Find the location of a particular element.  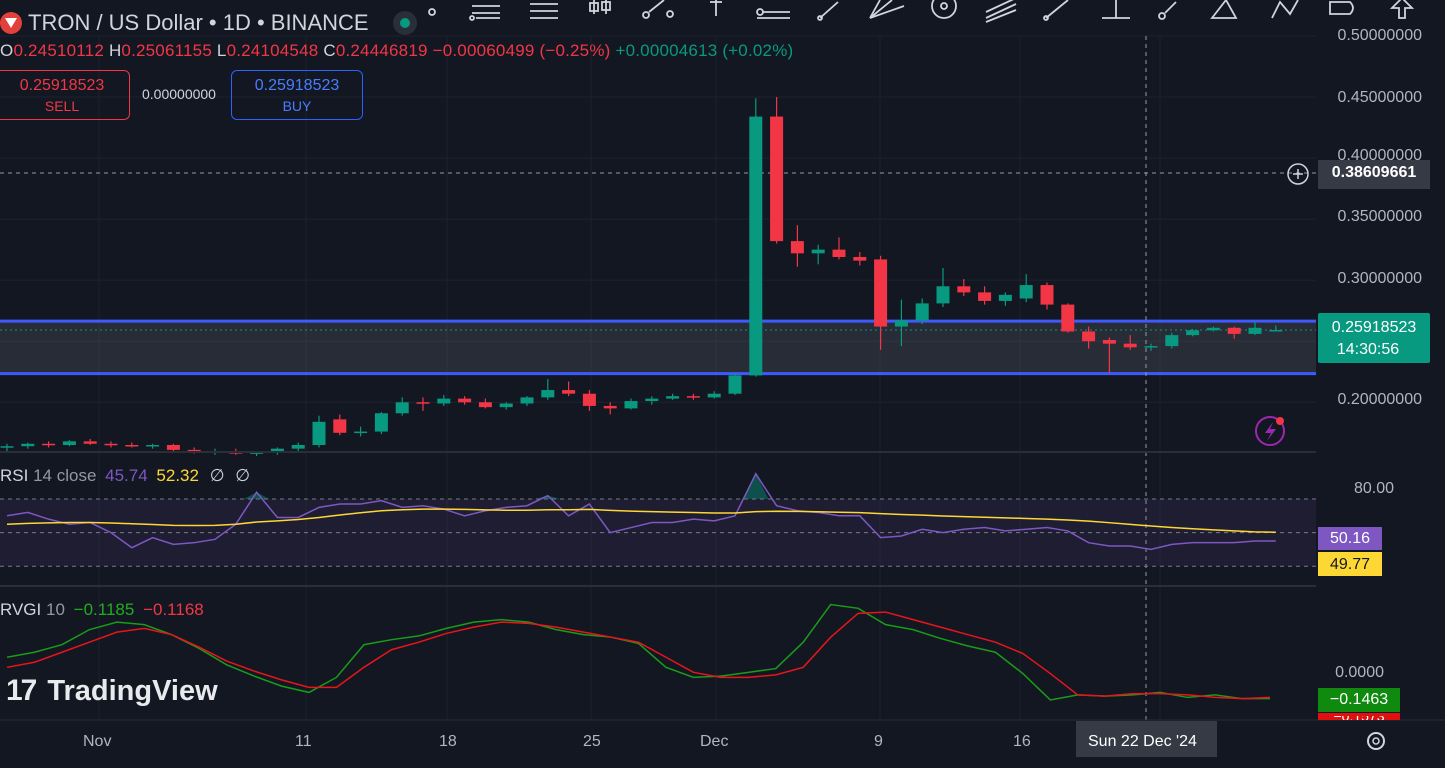

fib-lines-icon is located at coordinates (544, 11).